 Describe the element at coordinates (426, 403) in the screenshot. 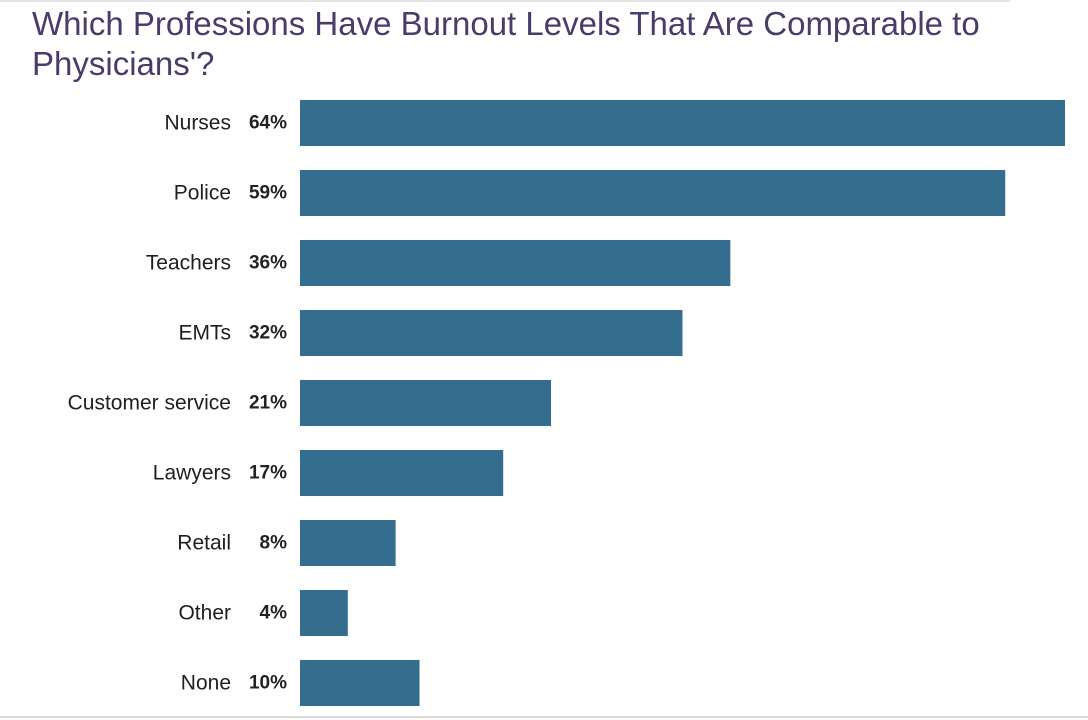

I see `bar-customer-service` at that location.